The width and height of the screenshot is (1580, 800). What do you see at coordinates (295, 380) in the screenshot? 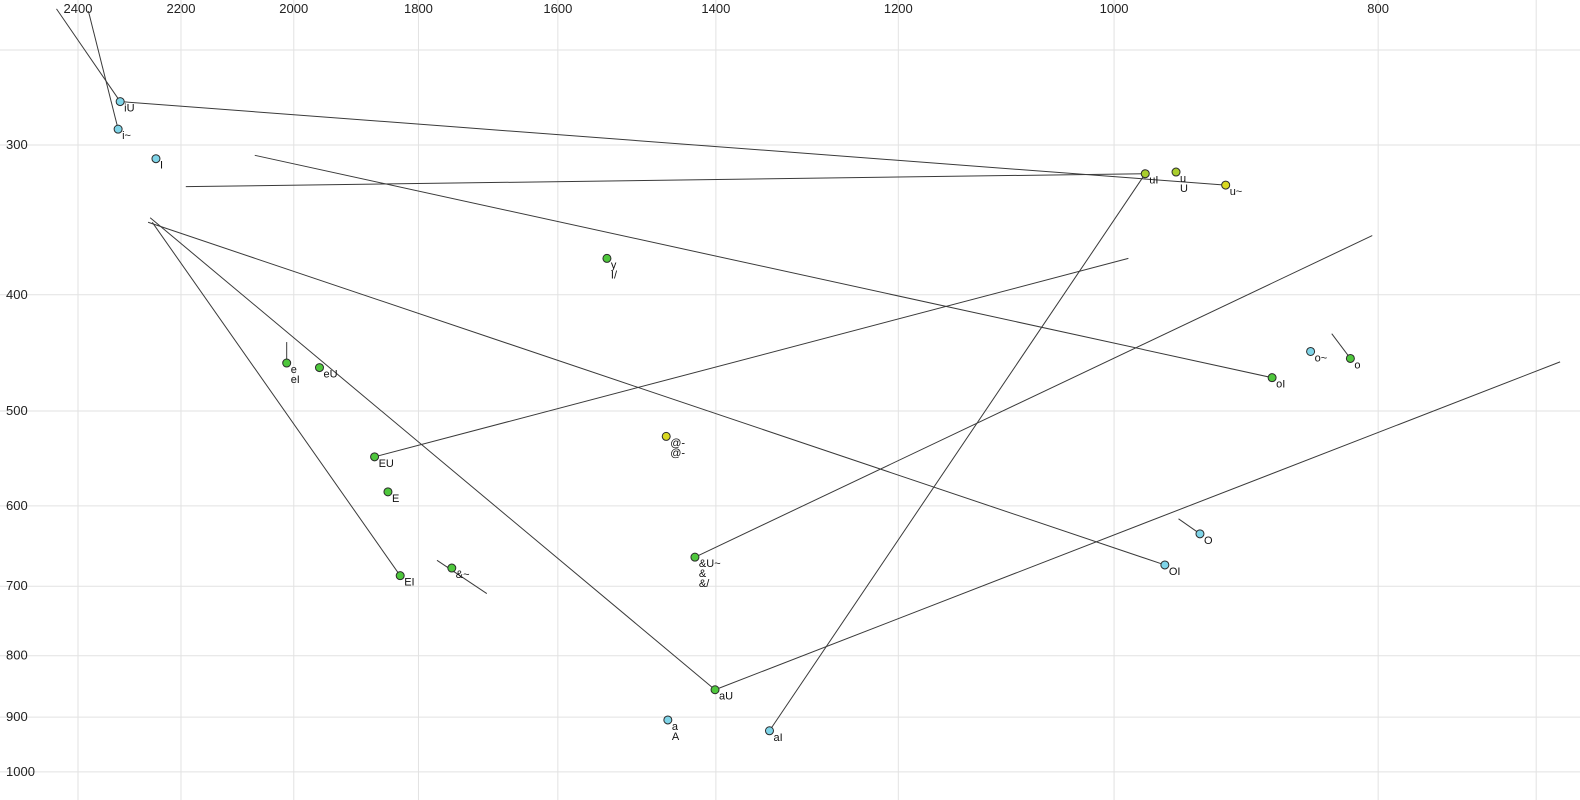
I see `data-point-label: eI` at bounding box center [295, 380].